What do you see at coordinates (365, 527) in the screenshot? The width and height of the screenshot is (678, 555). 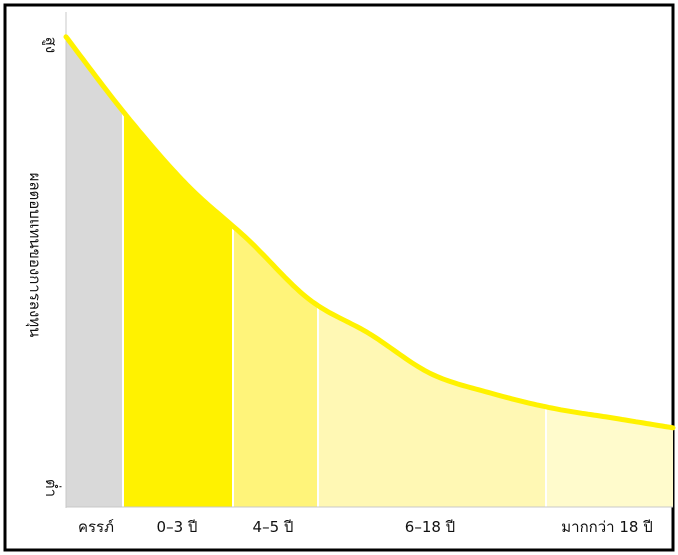 I see `x-tick-labels: ครรภ์ 0–3 ปี 4–5 ปี 6–18 ปี มากกว่า 18 ปี` at bounding box center [365, 527].